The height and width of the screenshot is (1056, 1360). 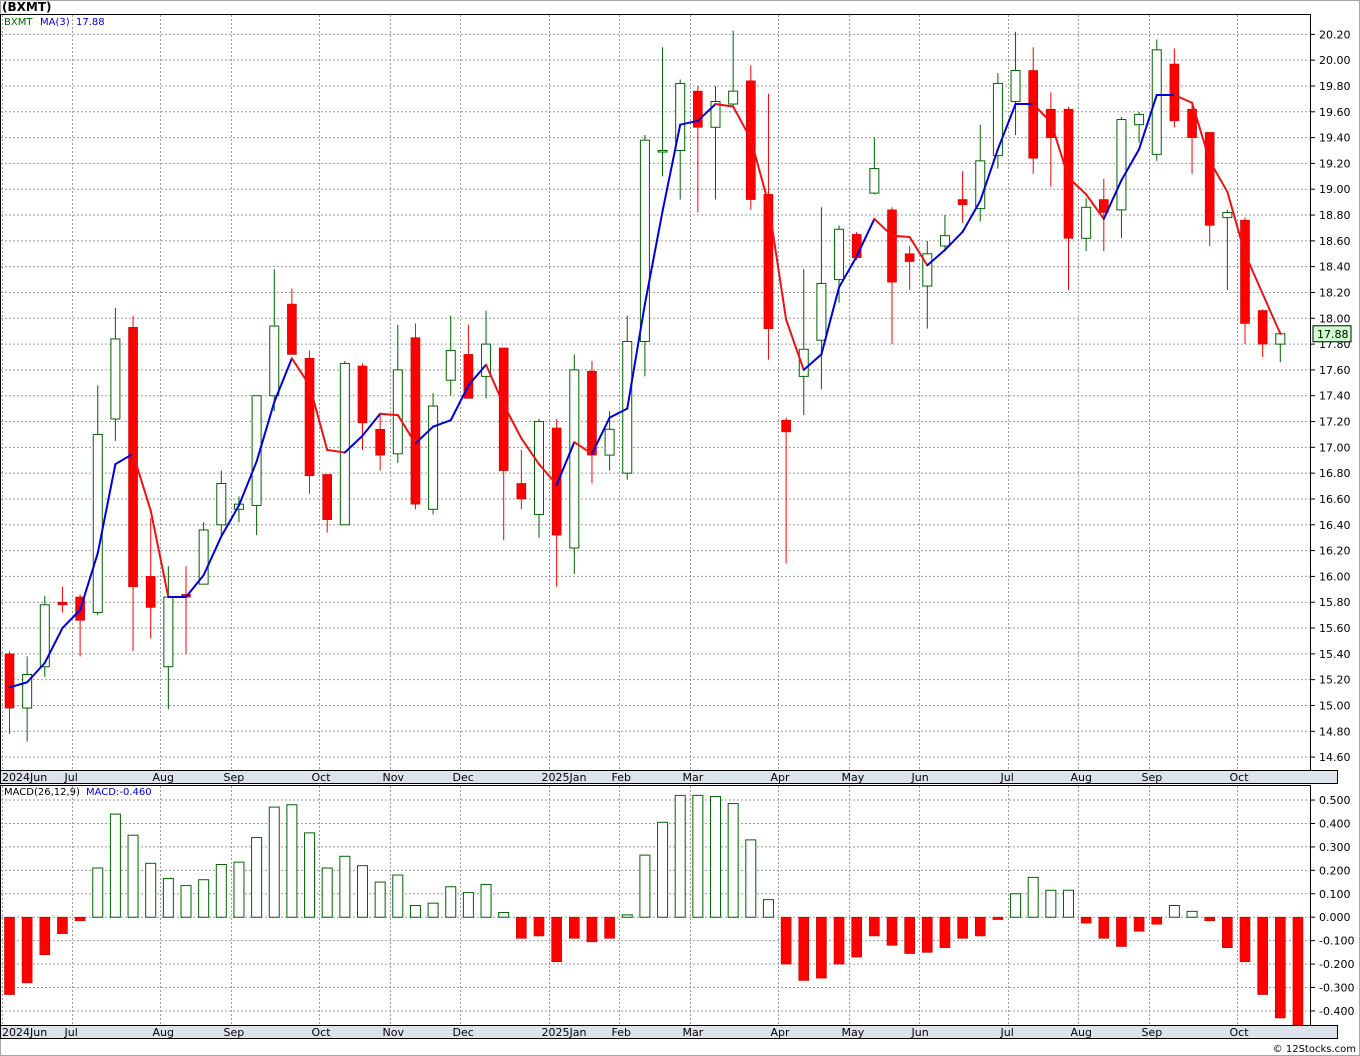 I want to click on macd-x-axis-band, so click(x=669, y=1032).